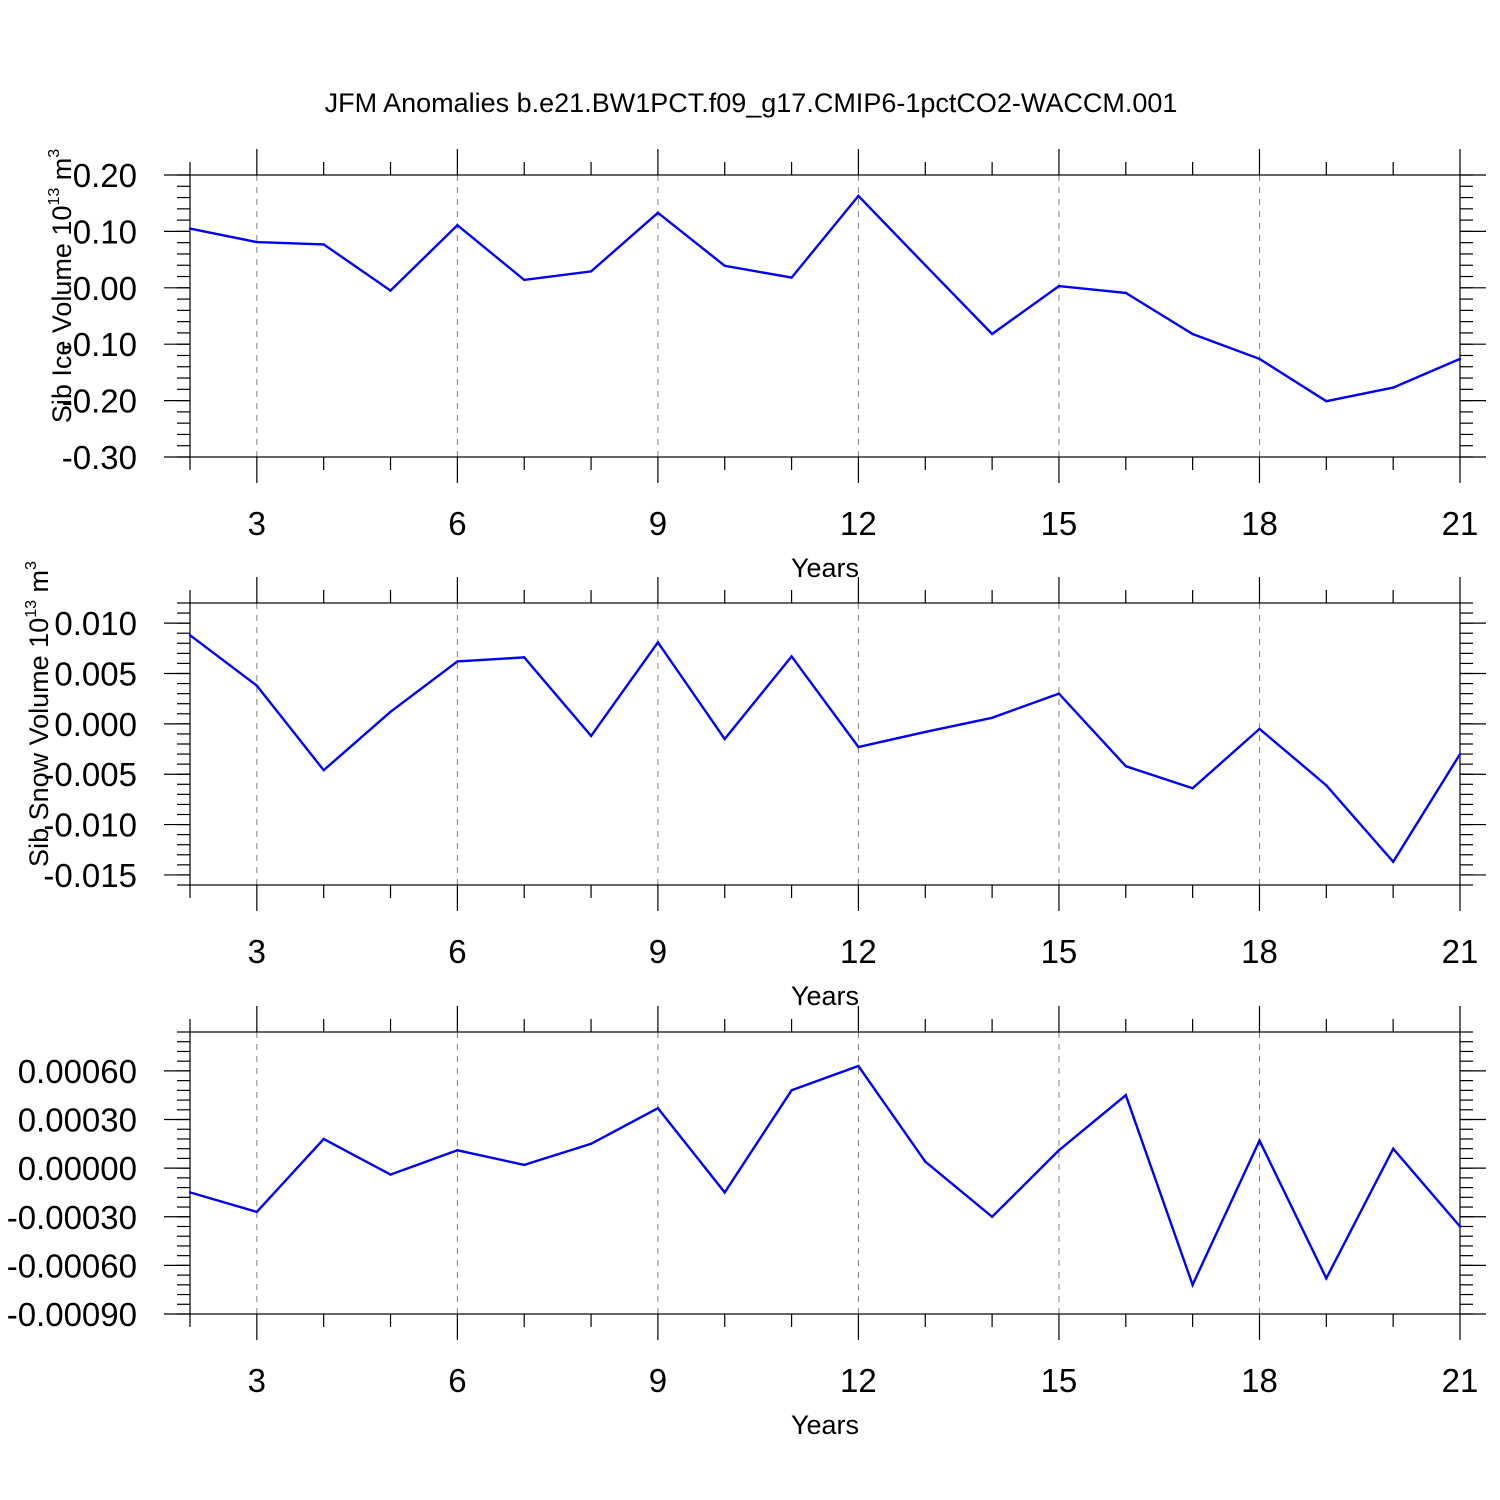 Image resolution: width=1500 pixels, height=1500 pixels. Describe the element at coordinates (105, 175) in the screenshot. I see `y-tick-label: 0.20` at that location.